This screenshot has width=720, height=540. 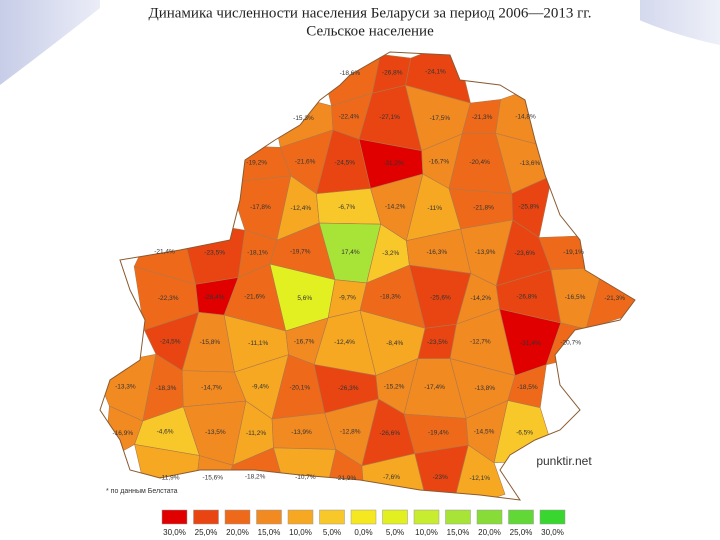 I want to click on district-label: -19,2%, so click(x=256, y=162).